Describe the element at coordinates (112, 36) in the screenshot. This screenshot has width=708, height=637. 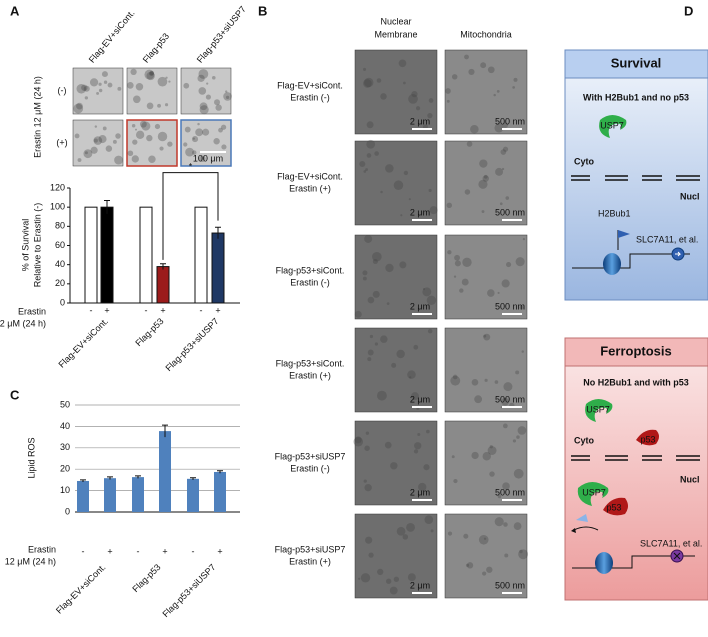
I see `column-label: Flag-EV+siCont.` at that location.